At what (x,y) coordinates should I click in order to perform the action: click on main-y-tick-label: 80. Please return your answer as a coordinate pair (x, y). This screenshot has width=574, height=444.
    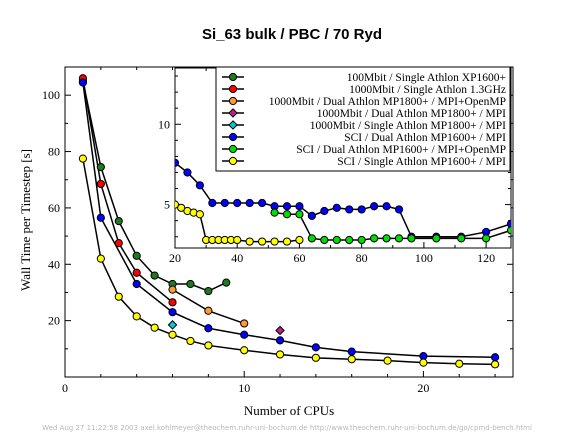
    Looking at the image, I should click on (54, 152).